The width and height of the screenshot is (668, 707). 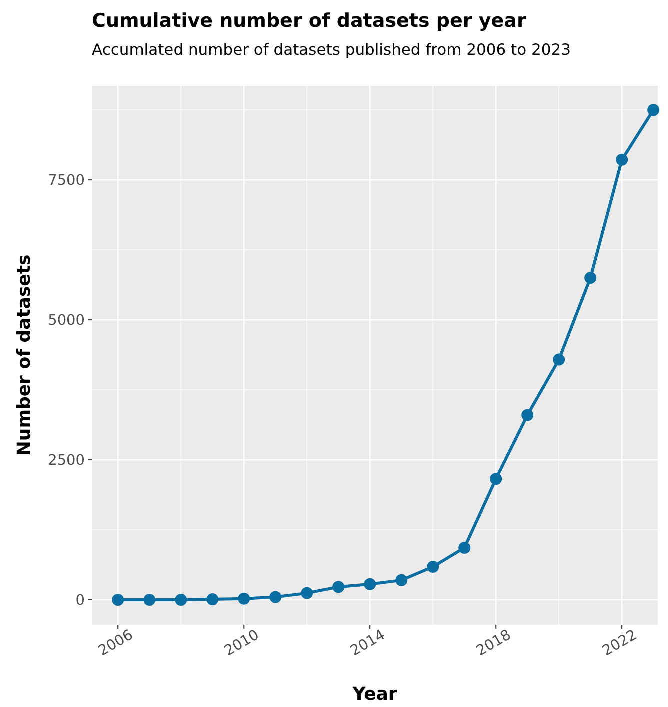 I want to click on y-tick-label: 5000, so click(x=66, y=321).